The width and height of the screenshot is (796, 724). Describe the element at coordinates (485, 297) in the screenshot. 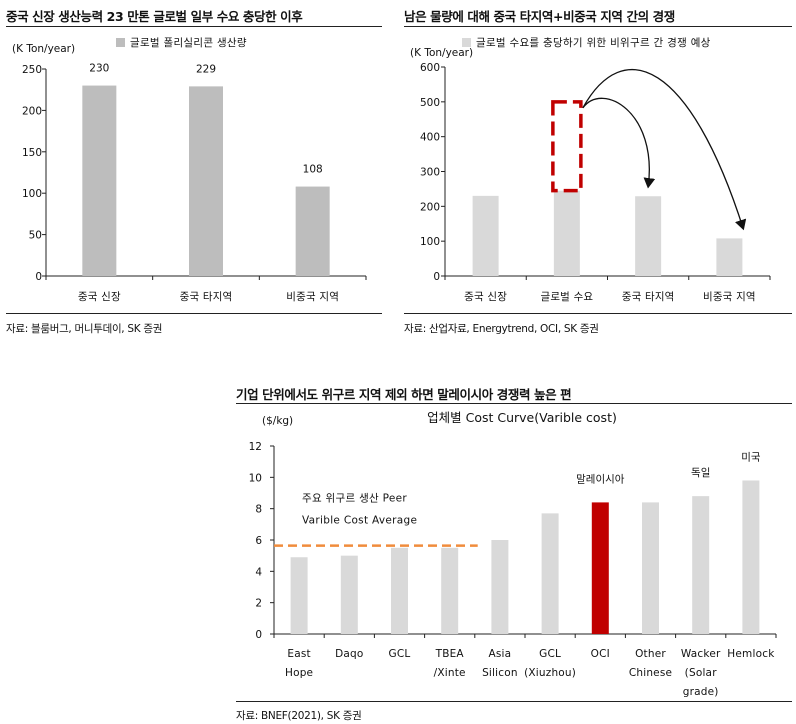

I see `chart2-category-label: 중국 신장` at that location.